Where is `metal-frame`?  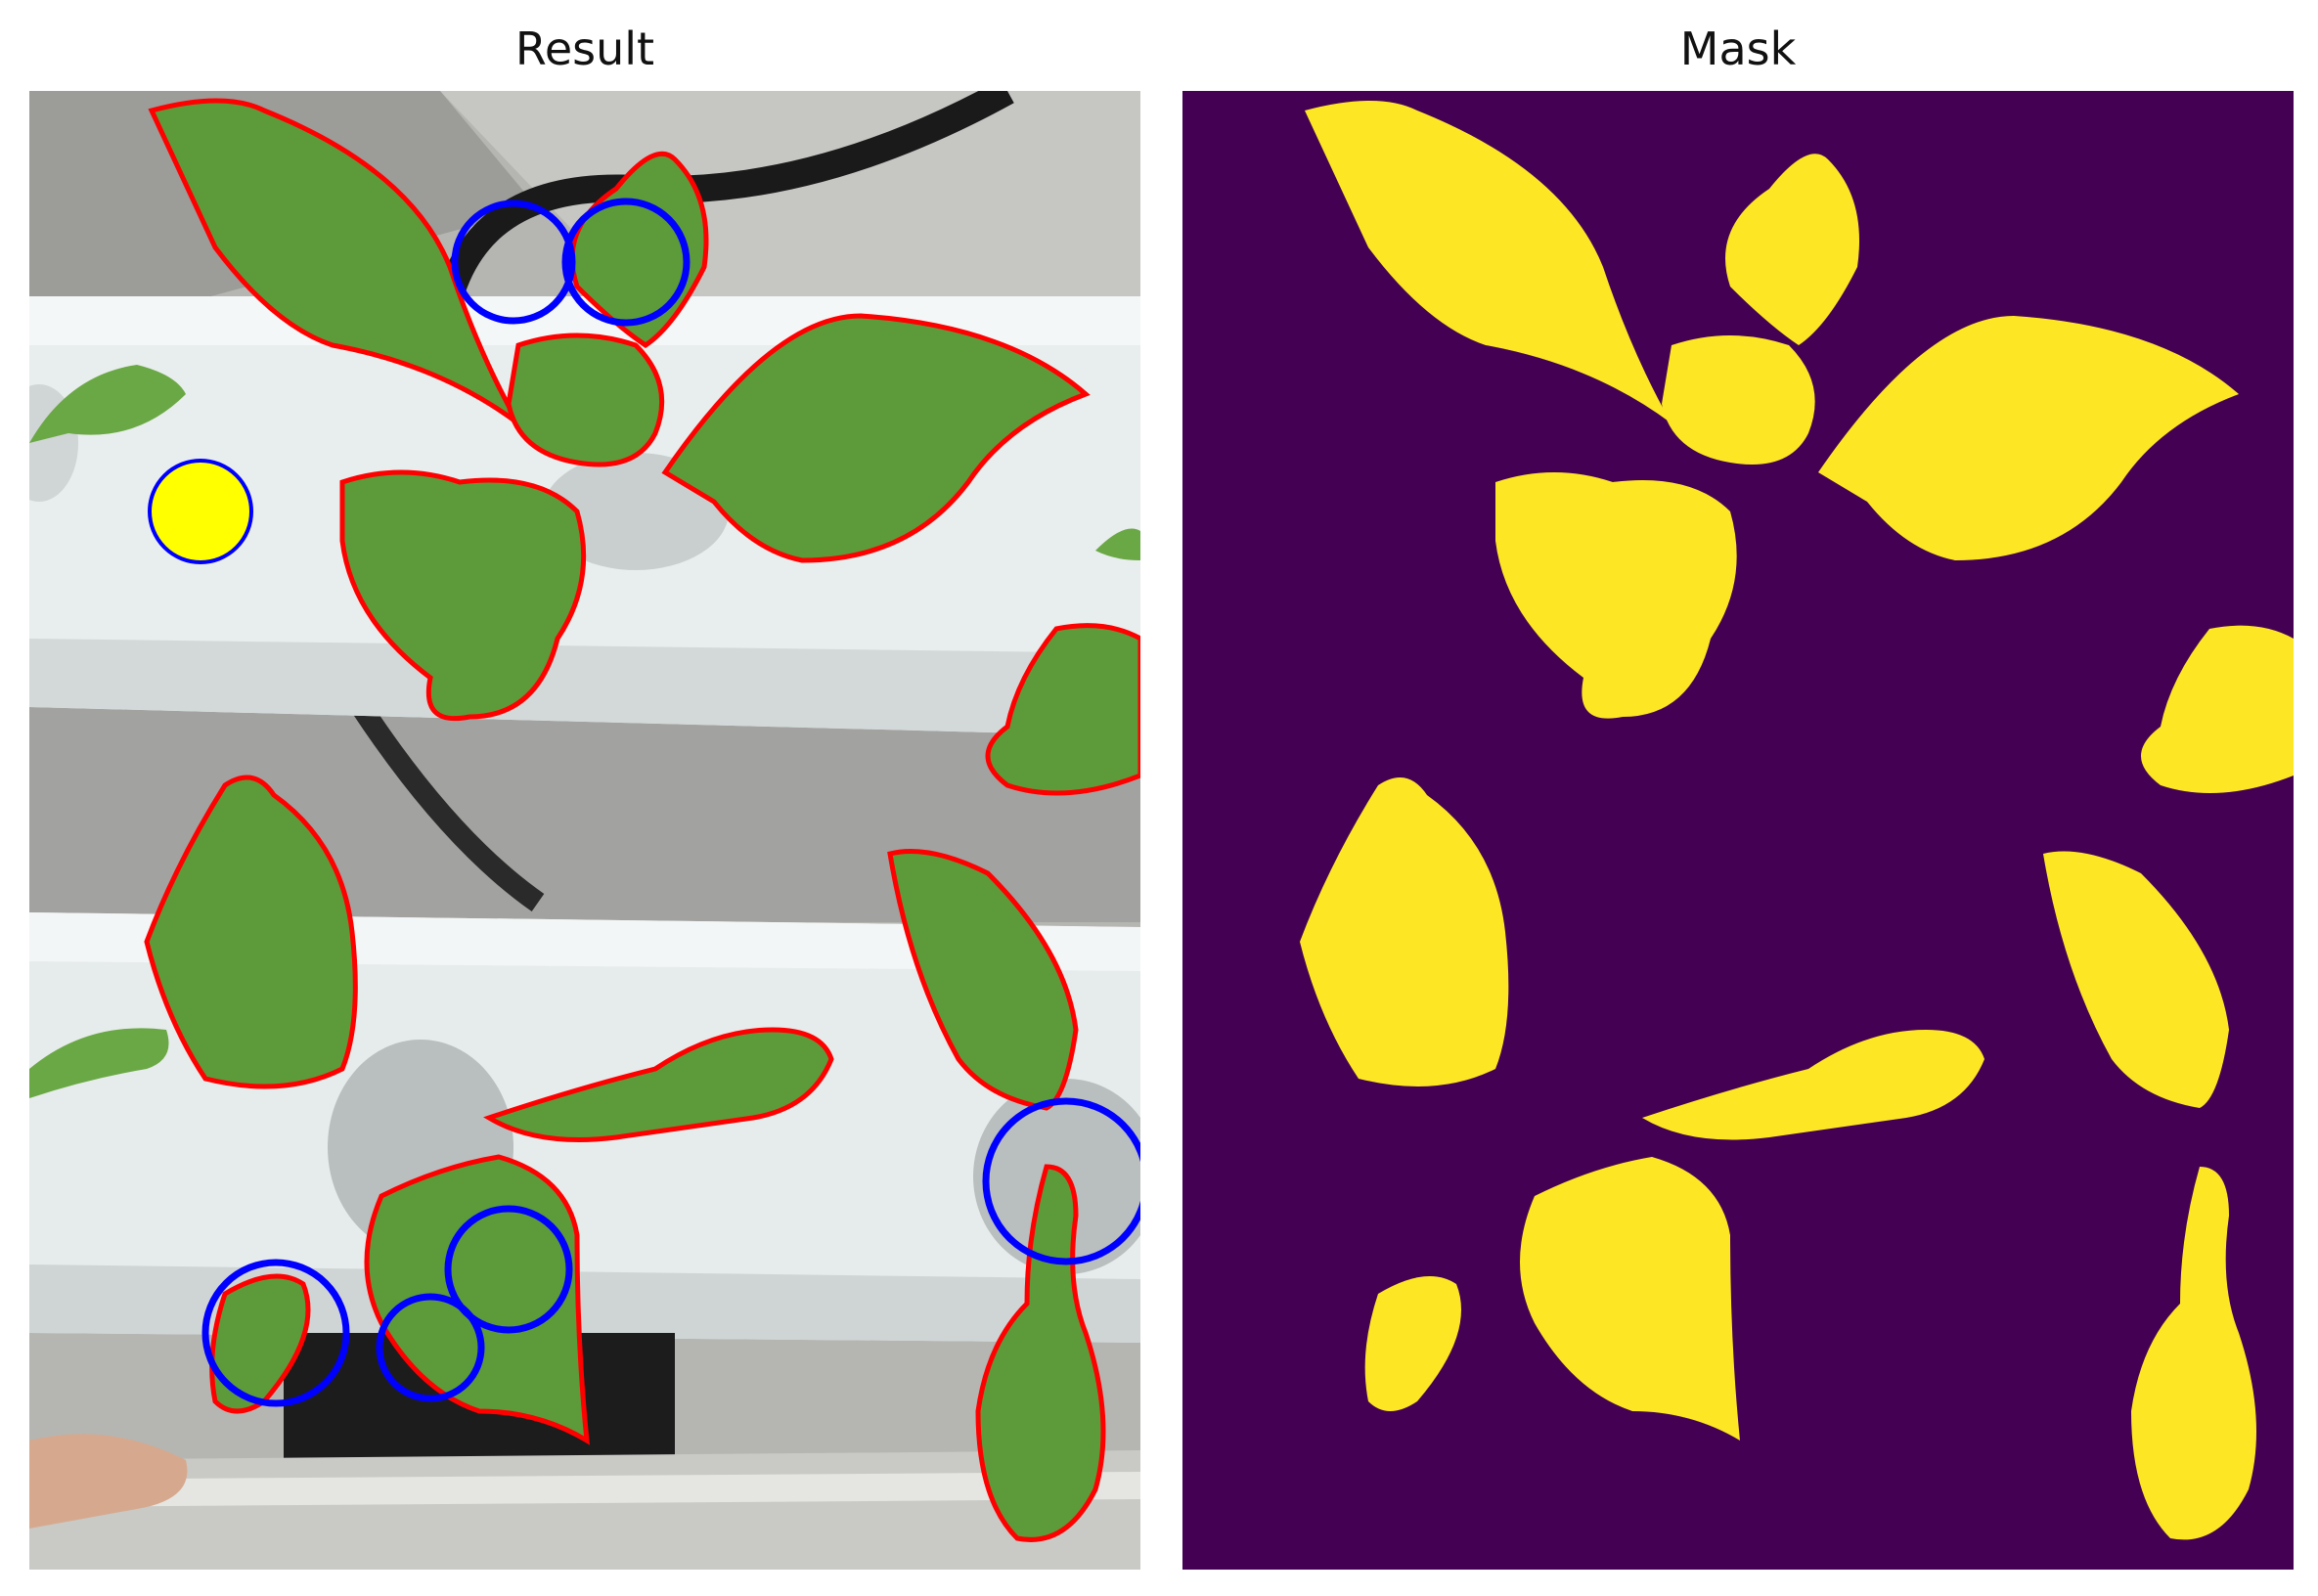
metal-frame is located at coordinates (584, 1510).